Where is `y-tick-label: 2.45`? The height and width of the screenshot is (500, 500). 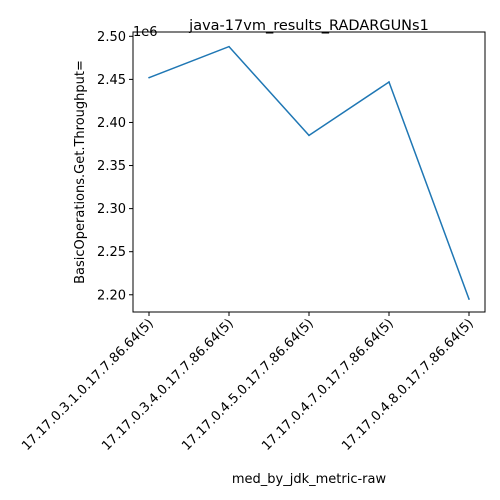
y-tick-label: 2.45 is located at coordinates (111, 80).